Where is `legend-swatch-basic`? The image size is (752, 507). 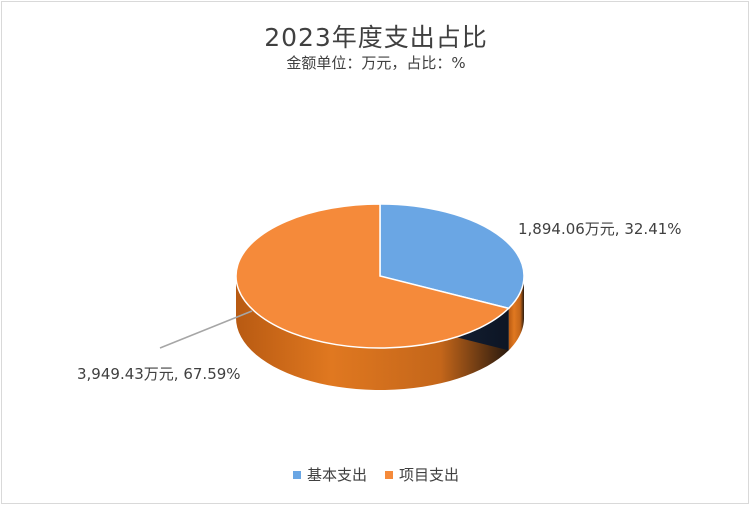
legend-swatch-basic is located at coordinates (296, 474).